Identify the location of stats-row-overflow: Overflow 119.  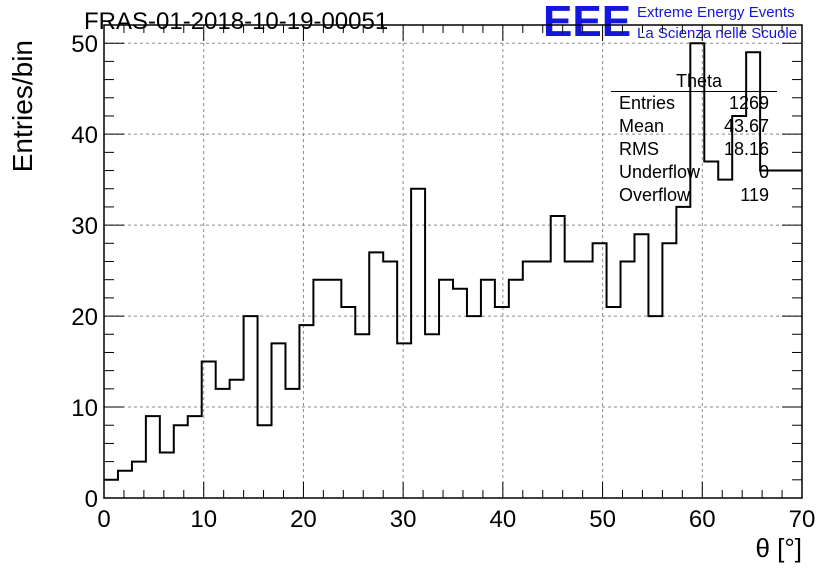
(694, 195).